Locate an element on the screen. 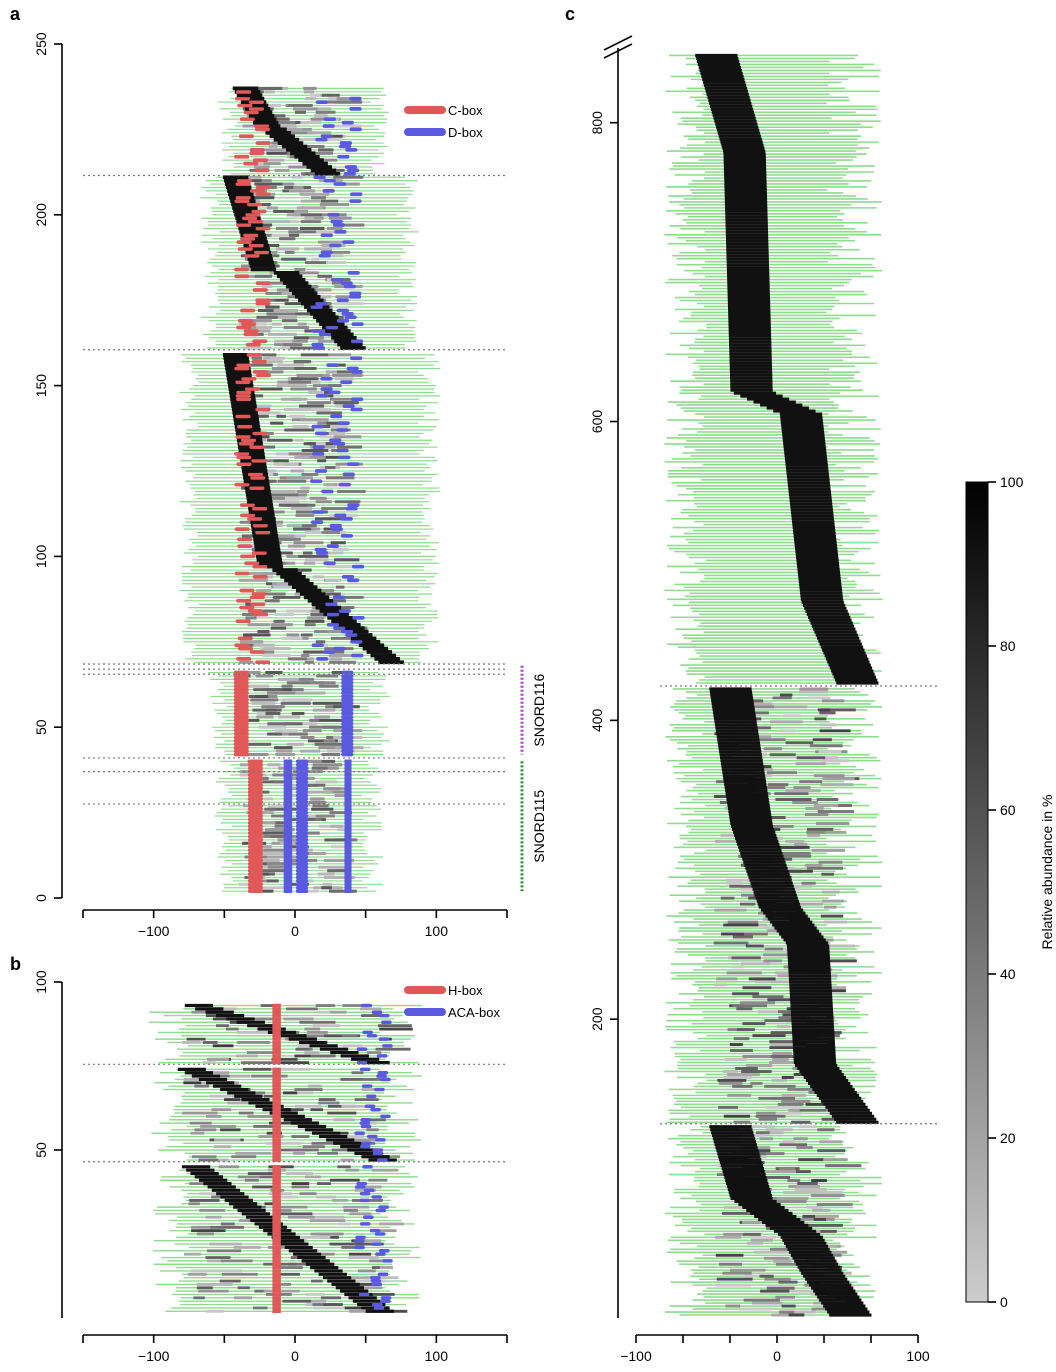 This screenshot has height=1372, width=1056. y-tick-label: 400 is located at coordinates (597, 720).